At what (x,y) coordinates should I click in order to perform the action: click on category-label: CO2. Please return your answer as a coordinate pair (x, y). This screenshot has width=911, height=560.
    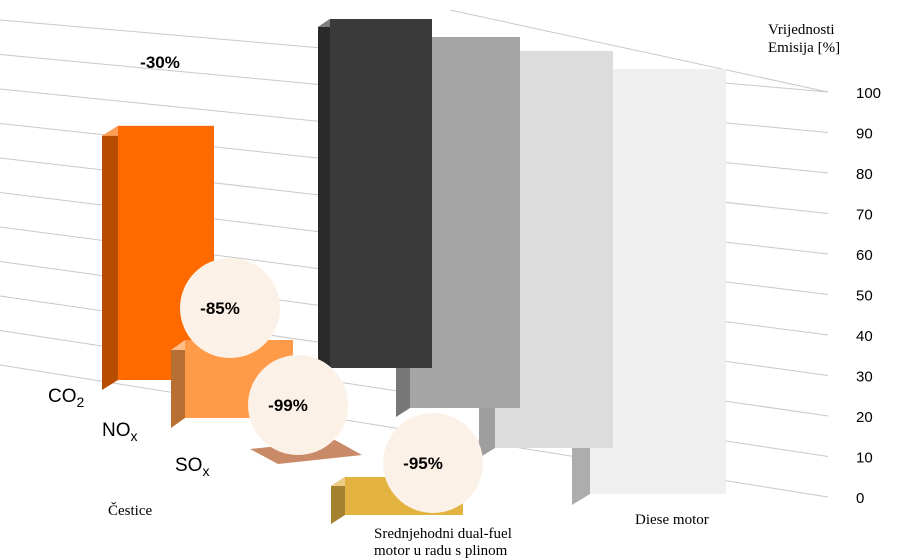
    Looking at the image, I should click on (66, 398).